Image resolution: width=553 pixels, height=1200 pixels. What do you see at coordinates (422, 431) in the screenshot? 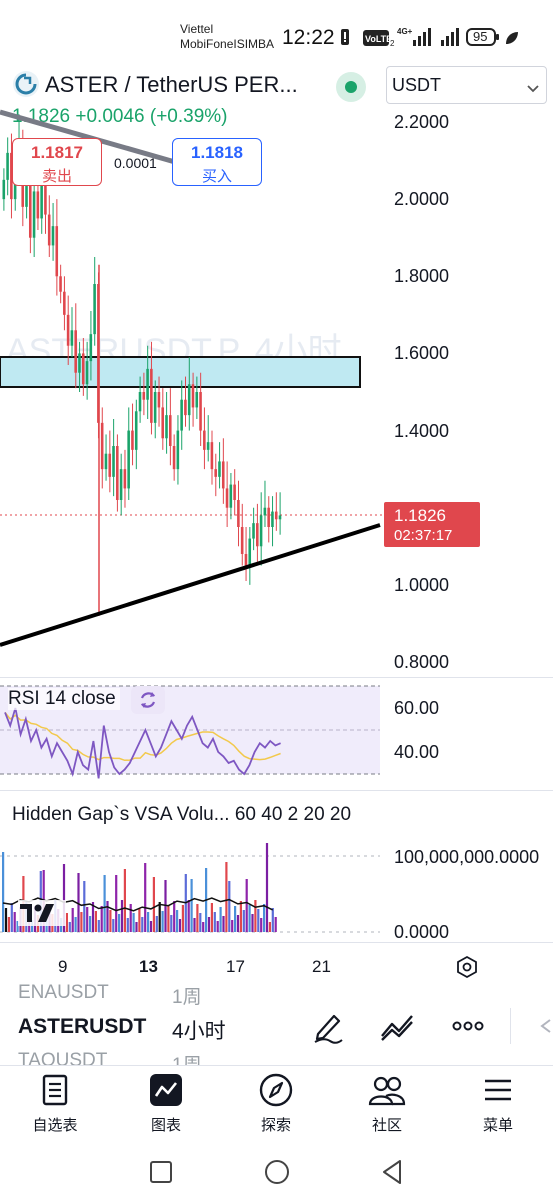
I see `price-axis-label: 1.4000` at bounding box center [422, 431].